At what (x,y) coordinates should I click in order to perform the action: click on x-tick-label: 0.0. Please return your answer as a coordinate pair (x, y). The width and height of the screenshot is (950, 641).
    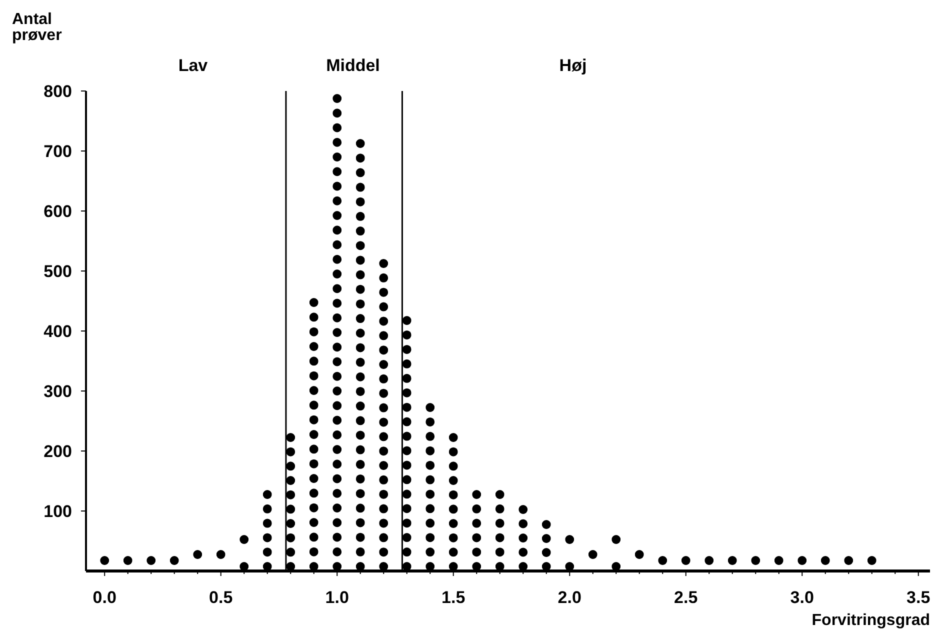
    Looking at the image, I should click on (104, 597).